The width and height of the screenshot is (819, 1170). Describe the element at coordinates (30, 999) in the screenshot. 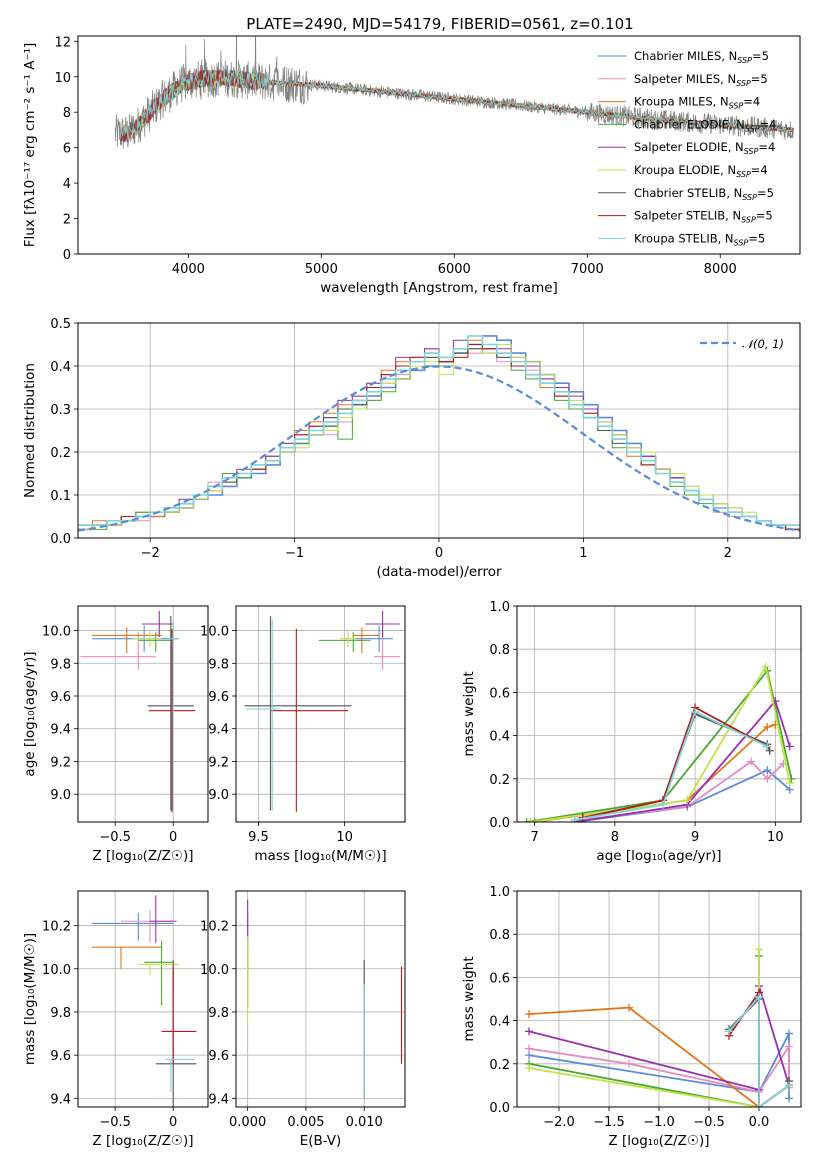

I see `y-axis-label: mass [log₁₀(M/M☉)]` at that location.